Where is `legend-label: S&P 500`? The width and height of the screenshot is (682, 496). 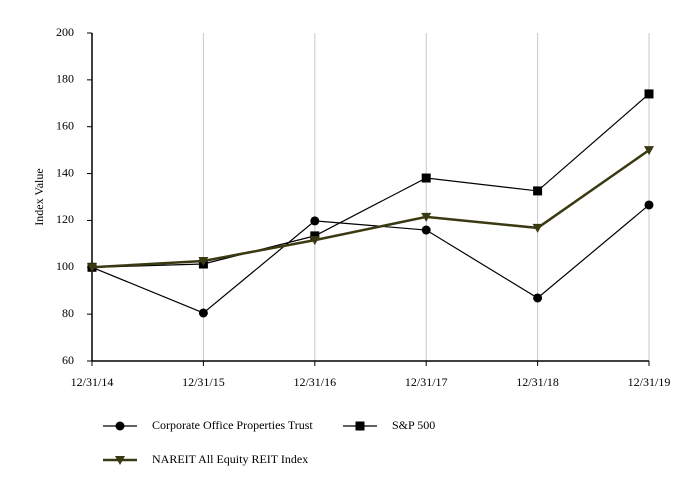
legend-label: S&P 500 is located at coordinates (413, 425).